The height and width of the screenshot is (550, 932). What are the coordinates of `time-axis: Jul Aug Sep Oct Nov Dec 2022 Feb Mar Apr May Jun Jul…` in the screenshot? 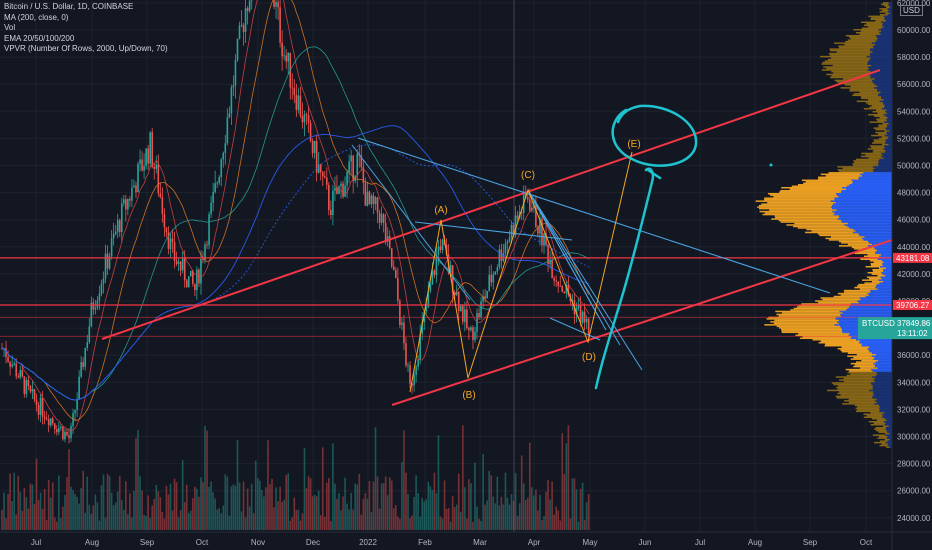 It's located at (466, 539).